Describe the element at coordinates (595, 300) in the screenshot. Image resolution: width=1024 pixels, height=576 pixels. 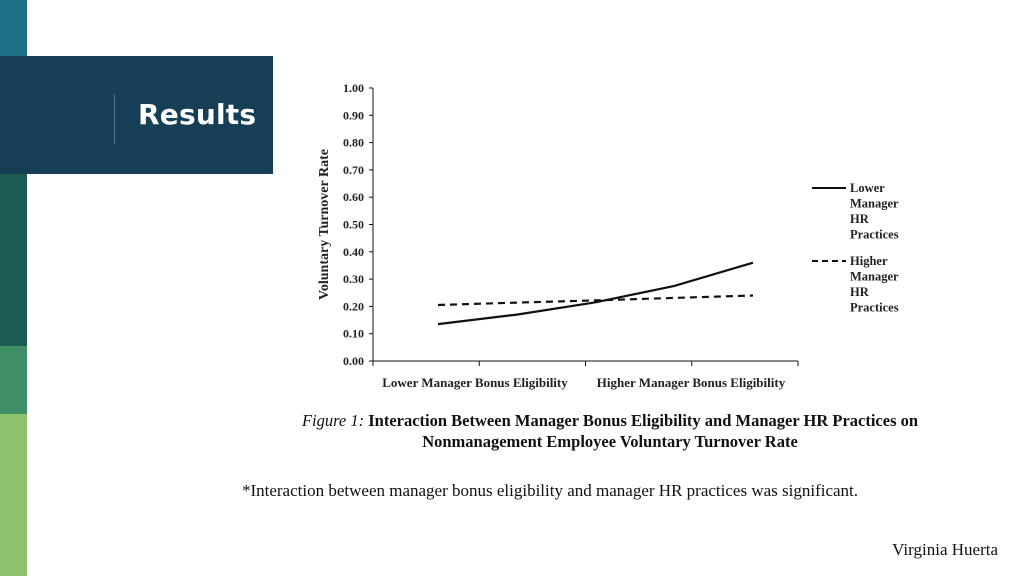
I see `series-line-higher-hr` at that location.